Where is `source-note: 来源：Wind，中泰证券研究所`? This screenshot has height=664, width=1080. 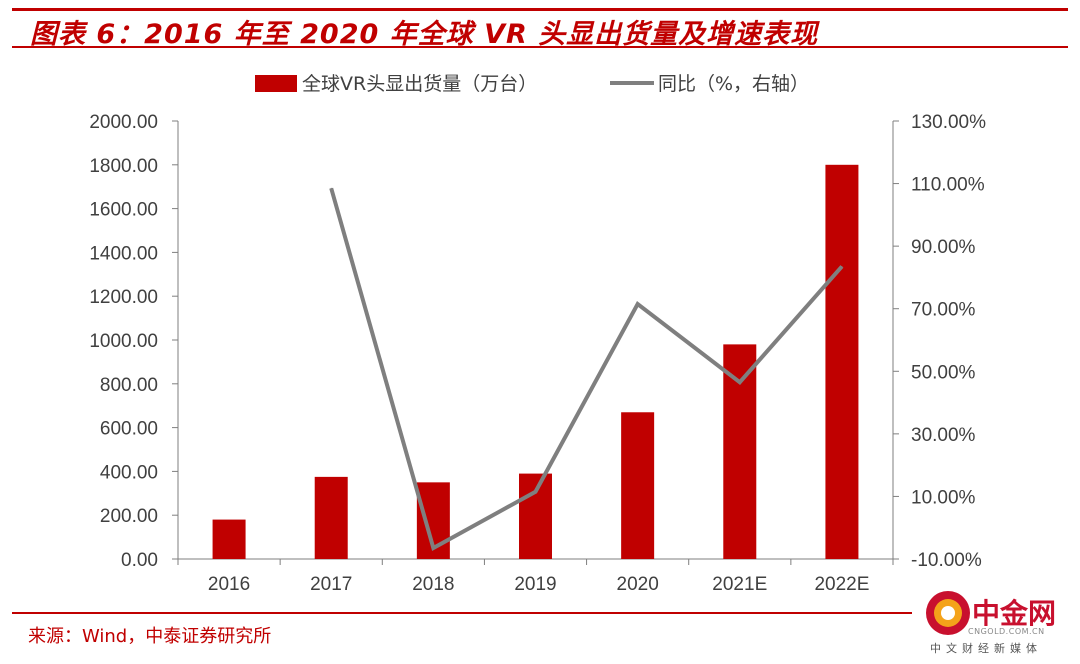
source-note: 来源：Wind，中泰证券研究所 is located at coordinates (150, 636).